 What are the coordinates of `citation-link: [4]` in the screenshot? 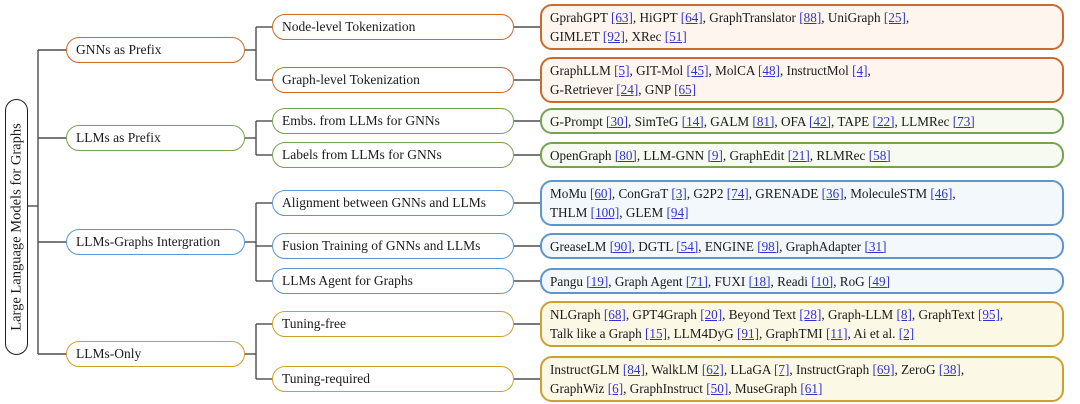 It's located at (860, 70).